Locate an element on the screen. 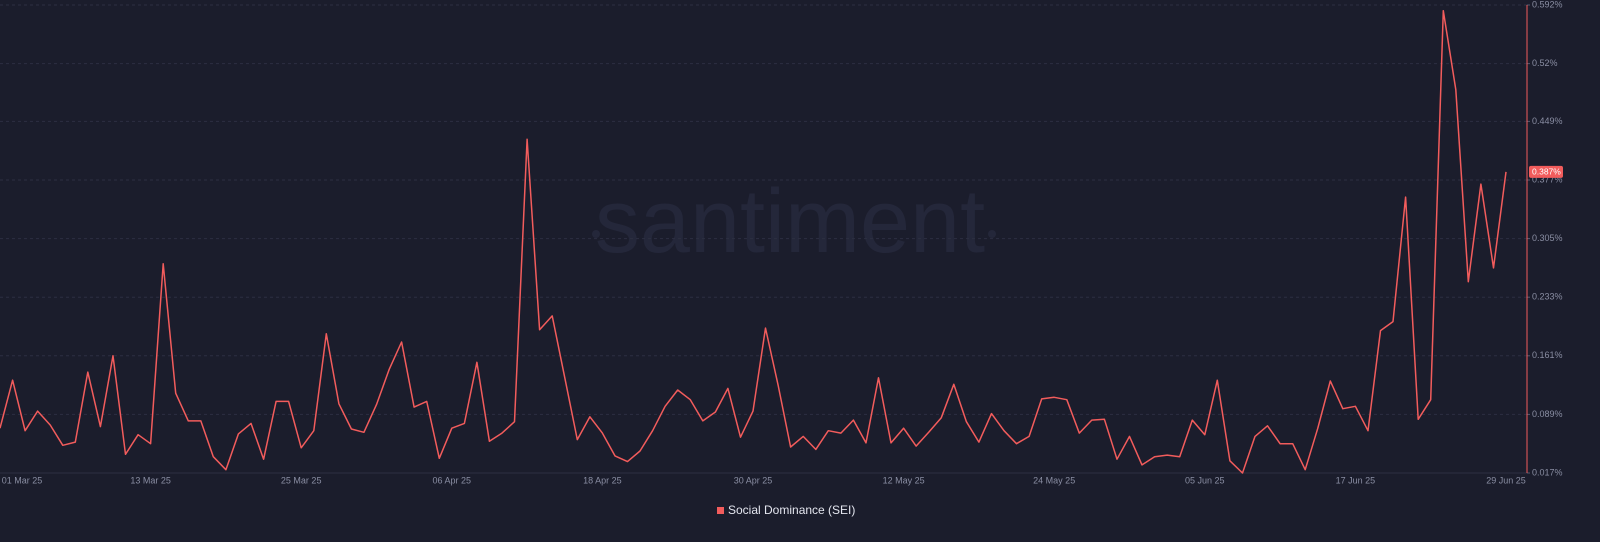 The height and width of the screenshot is (542, 1600). x-tick-label: 12 May 25 is located at coordinates (904, 480).